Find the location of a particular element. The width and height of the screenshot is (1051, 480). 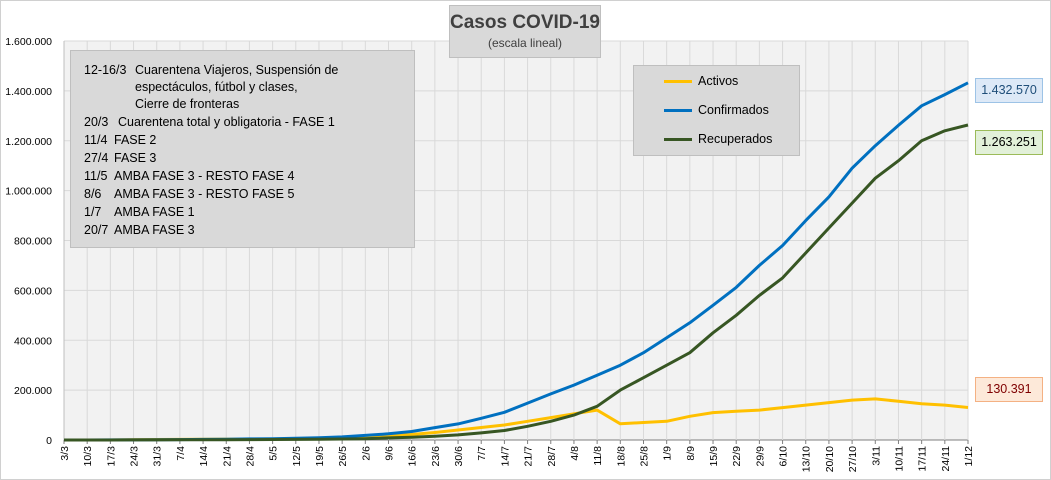

x-tick-label: 19/5 is located at coordinates (320, 456).